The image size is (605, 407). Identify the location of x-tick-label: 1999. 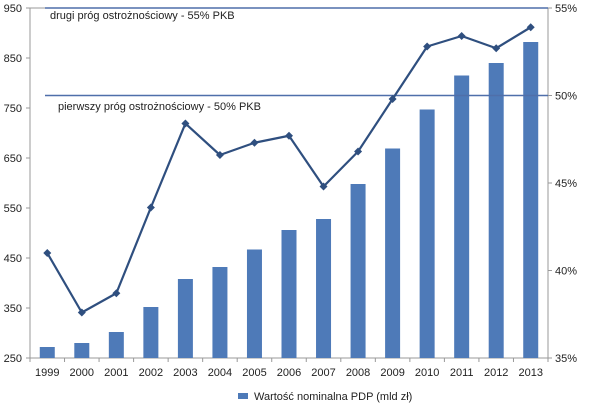
(47, 373).